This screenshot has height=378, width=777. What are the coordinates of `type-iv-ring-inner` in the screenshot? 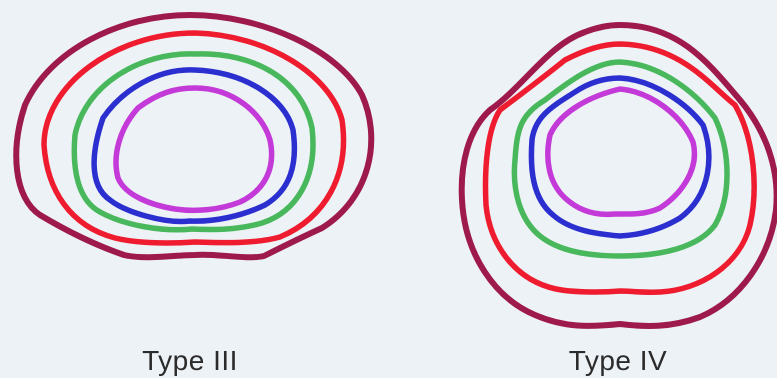 It's located at (621, 152).